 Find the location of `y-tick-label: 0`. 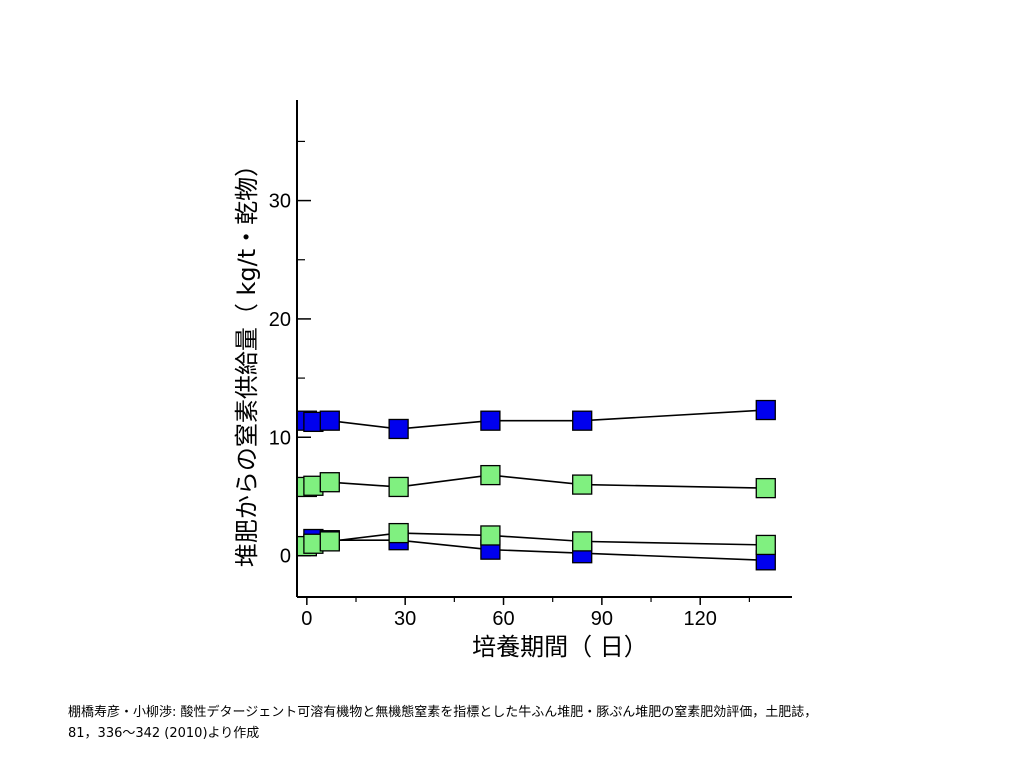

y-tick-label: 0 is located at coordinates (285, 557).